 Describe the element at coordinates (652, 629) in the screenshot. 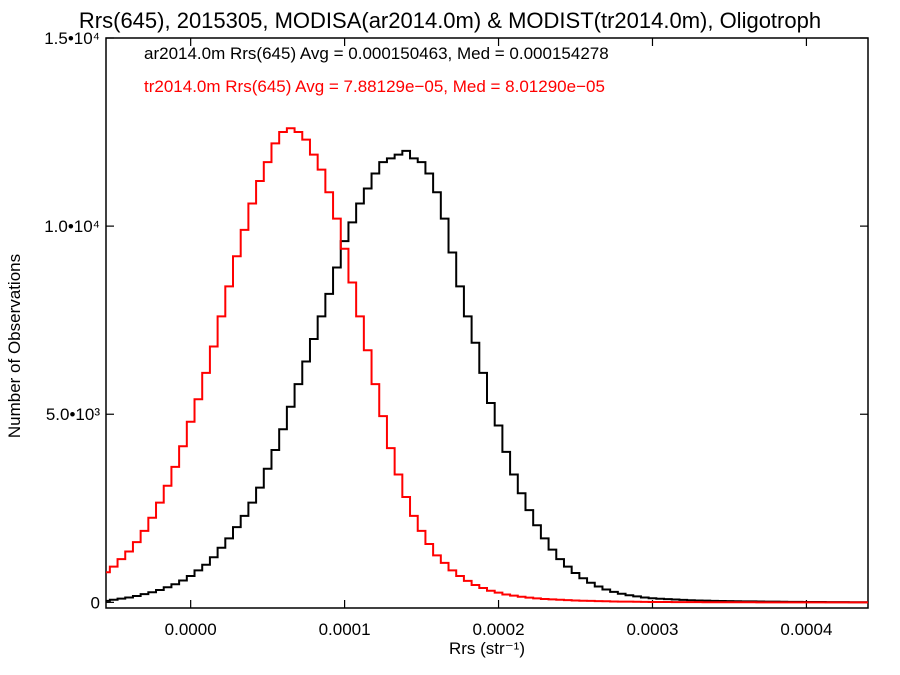

I see `x-tick-label: 0.0003` at that location.